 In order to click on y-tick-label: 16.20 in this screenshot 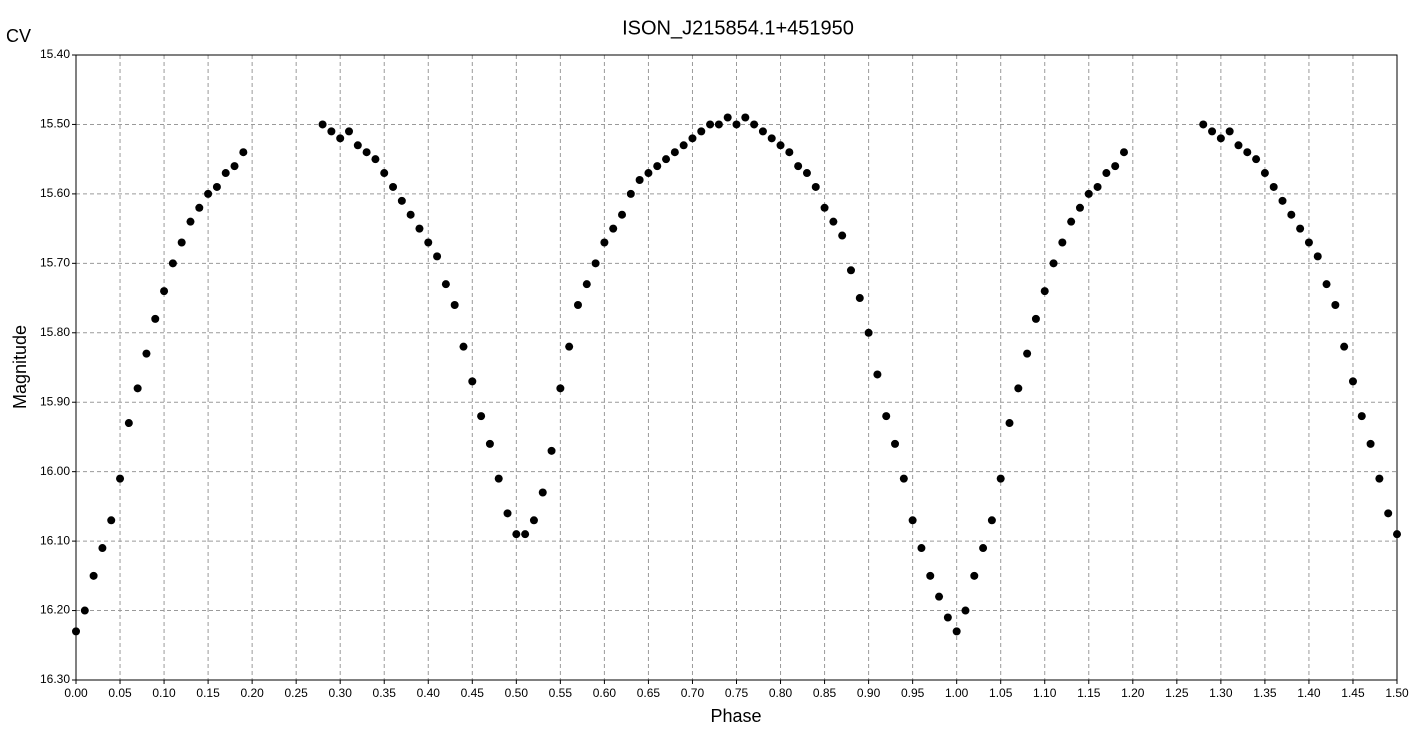, I will do `click(55, 610)`.